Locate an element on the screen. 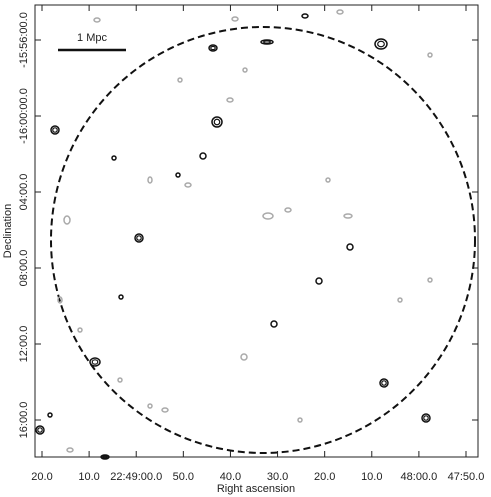  y-tick-label: -16:00:00.0 is located at coordinates (24, 116).